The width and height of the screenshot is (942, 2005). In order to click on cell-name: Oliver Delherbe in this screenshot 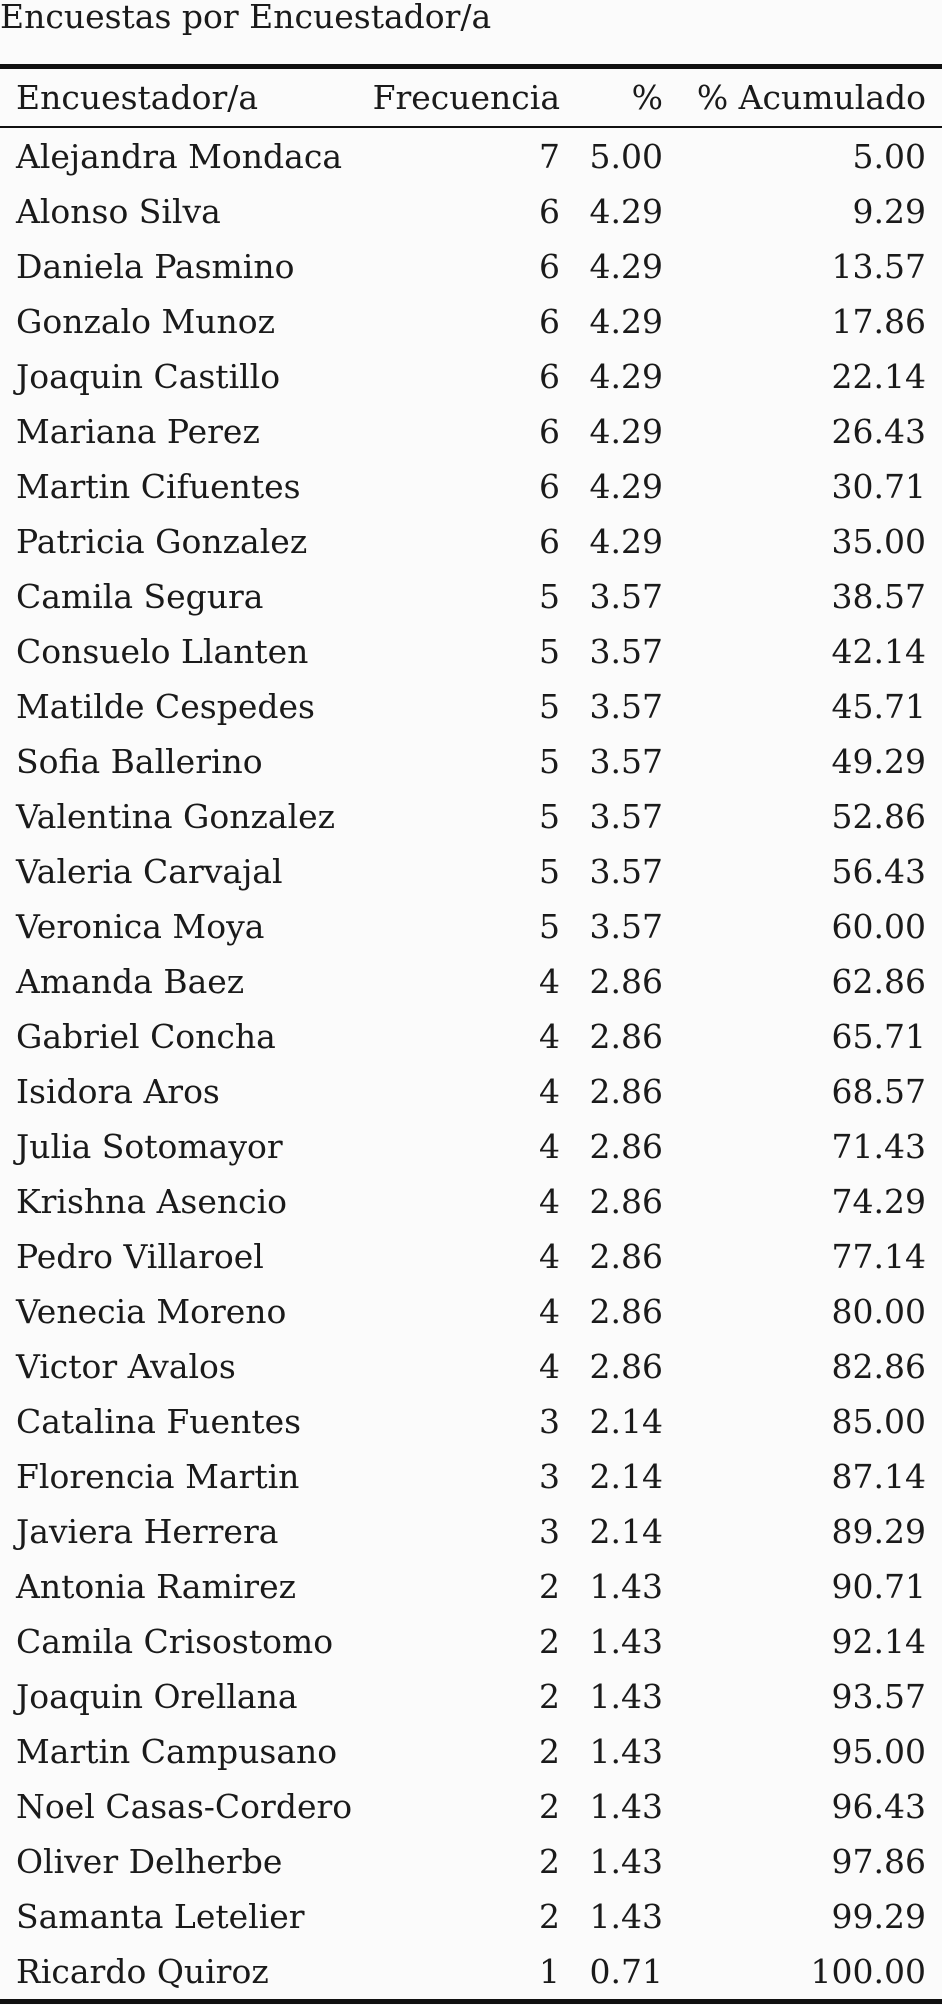, I will do `click(149, 1861)`.